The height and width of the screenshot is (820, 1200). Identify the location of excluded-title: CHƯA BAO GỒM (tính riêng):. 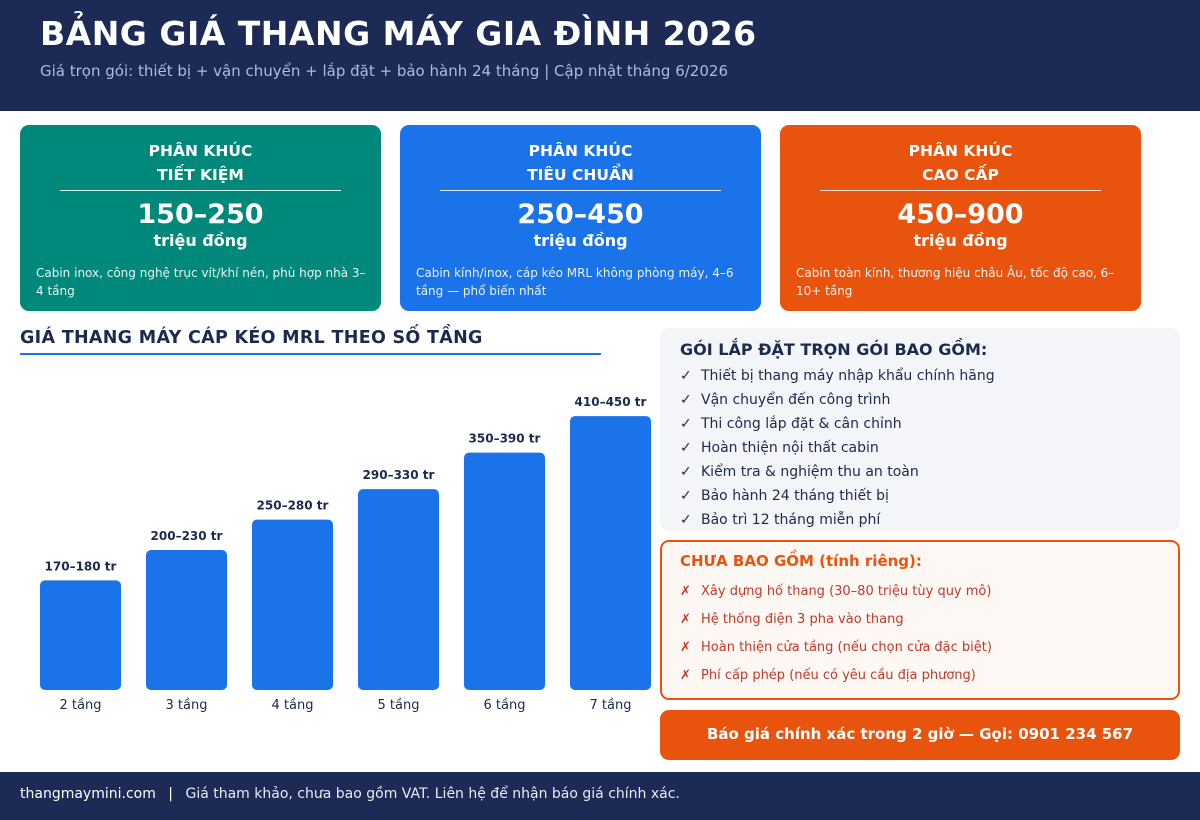
(801, 561).